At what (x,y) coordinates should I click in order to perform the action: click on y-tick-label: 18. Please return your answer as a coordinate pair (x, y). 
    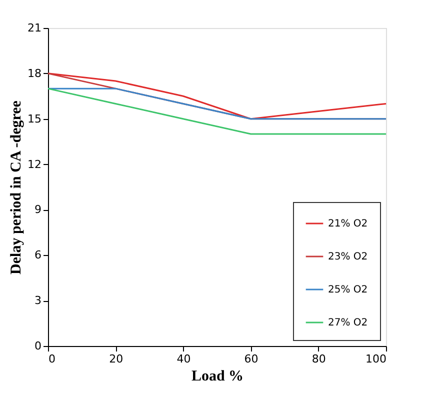
    Looking at the image, I should click on (35, 73).